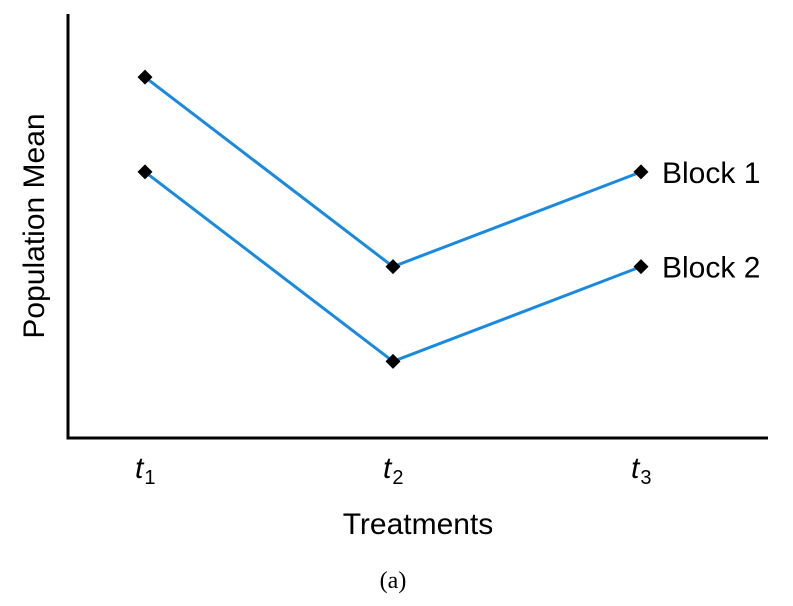 The width and height of the screenshot is (793, 606). What do you see at coordinates (34, 225) in the screenshot?
I see `y-axis-label: Population Mean` at bounding box center [34, 225].